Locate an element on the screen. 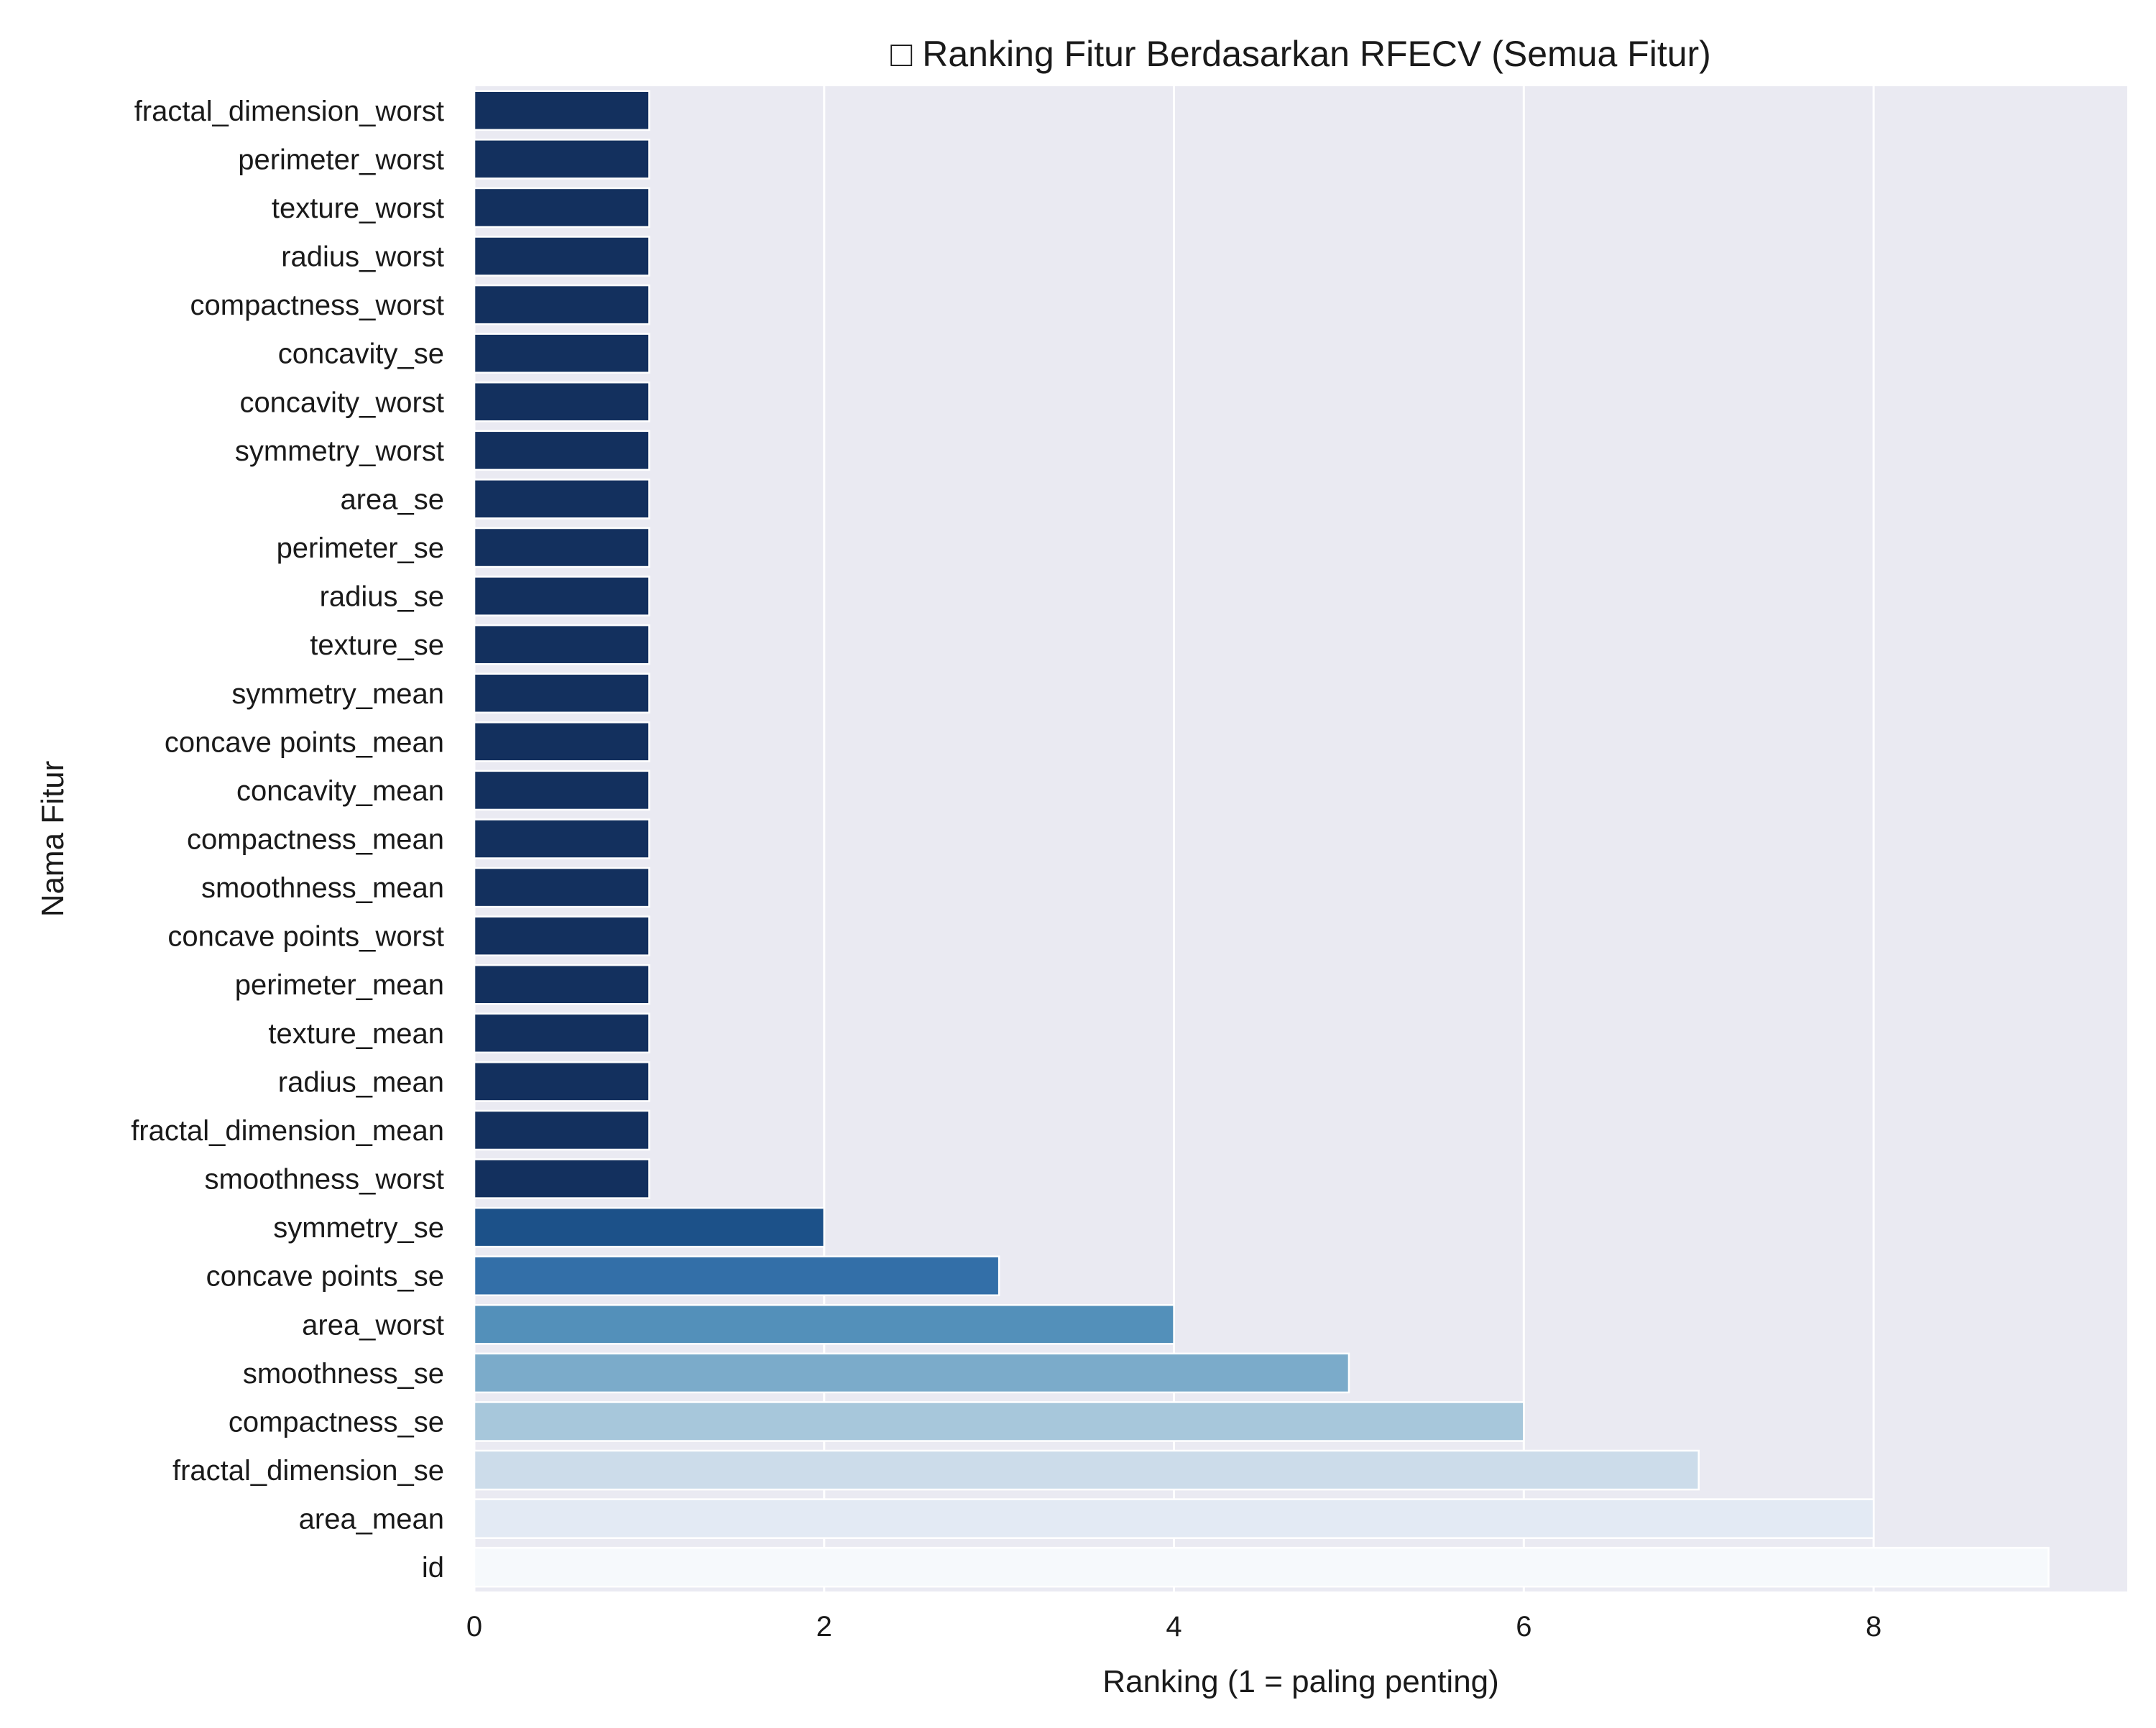 The height and width of the screenshot is (1728, 2156). category-label: concavity_se is located at coordinates (361, 354).